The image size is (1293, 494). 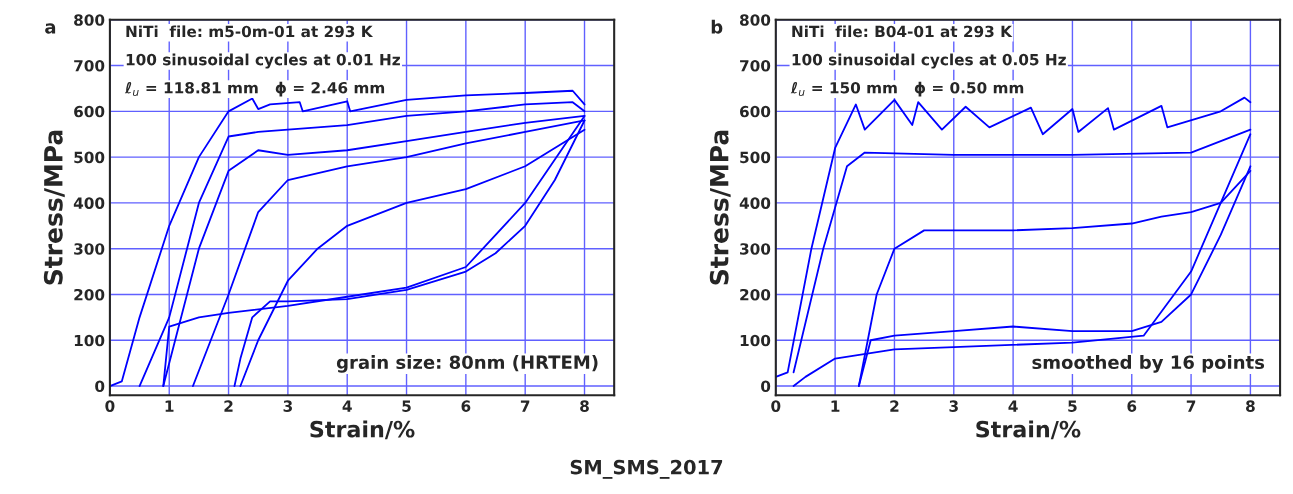 What do you see at coordinates (250, 31) in the screenshot?
I see `annotation: NiTi file: m5-0m-01 at 293 K` at bounding box center [250, 31].